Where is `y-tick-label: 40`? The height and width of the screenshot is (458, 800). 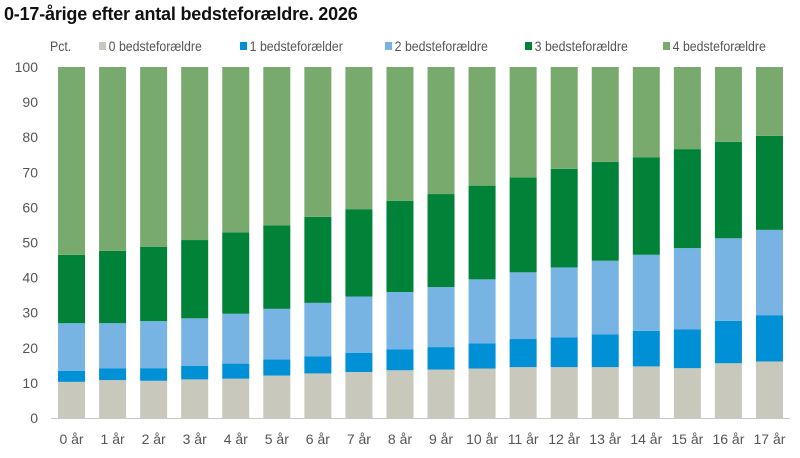 y-tick-label: 40 is located at coordinates (30, 278).